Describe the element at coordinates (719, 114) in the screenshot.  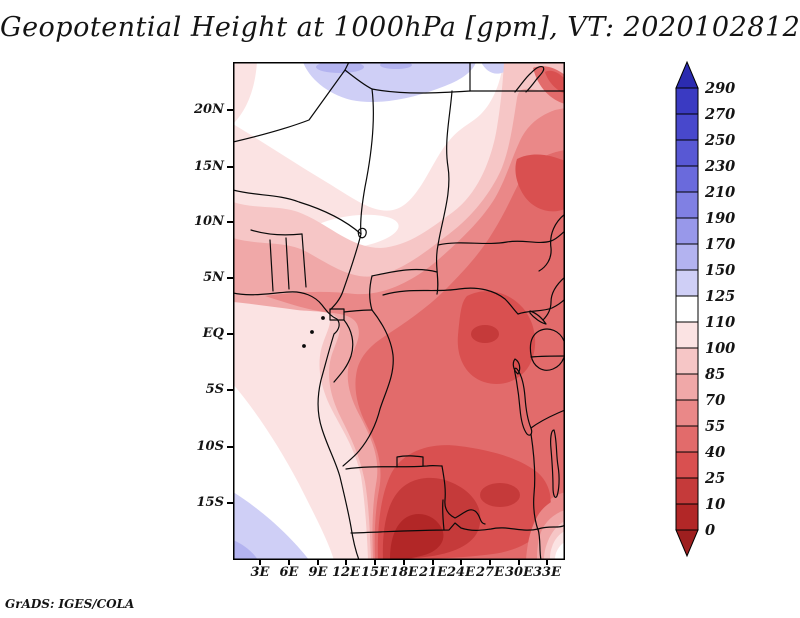
I see `colorbar-label: 270` at that location.